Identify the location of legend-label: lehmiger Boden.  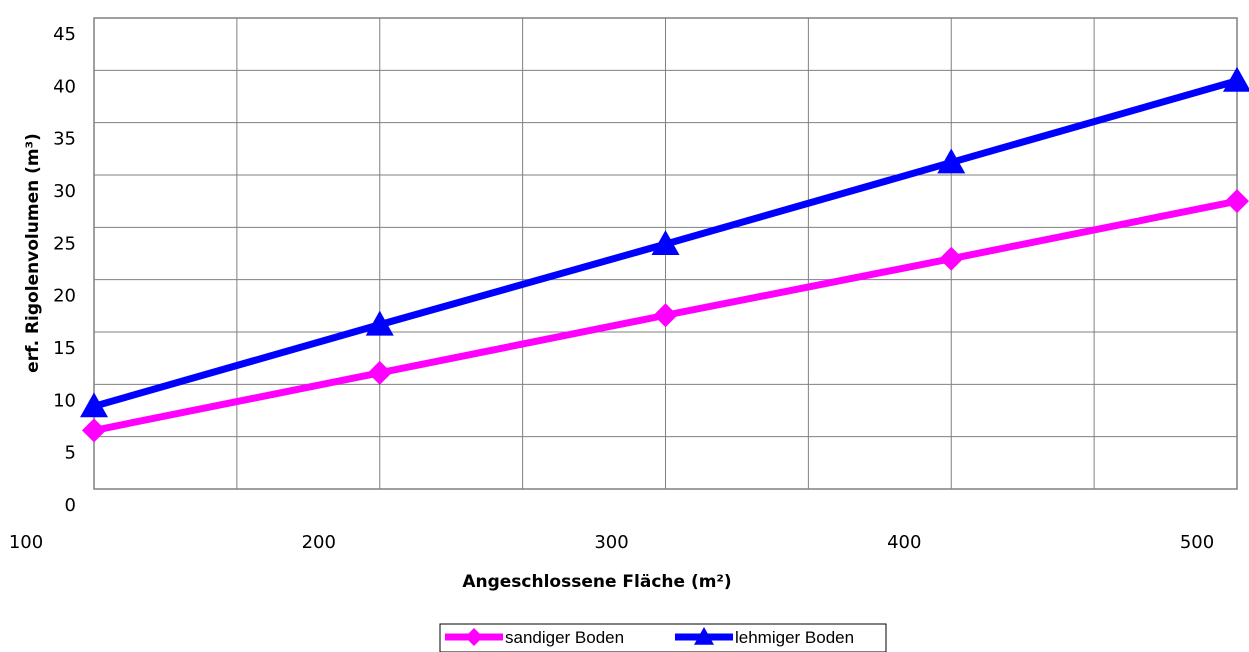
(794, 637).